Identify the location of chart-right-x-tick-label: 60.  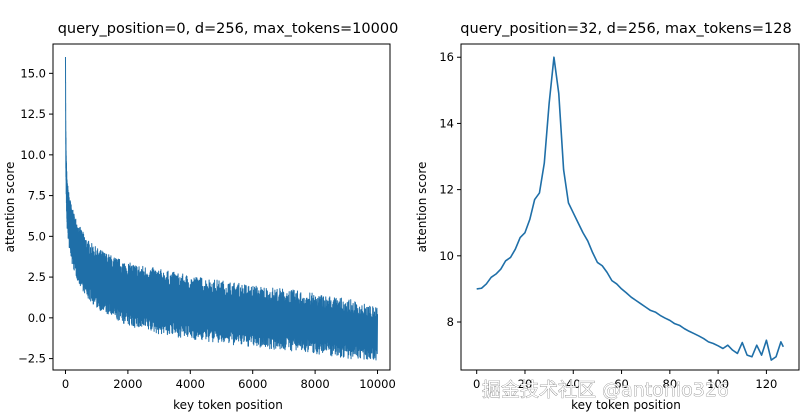
(621, 384).